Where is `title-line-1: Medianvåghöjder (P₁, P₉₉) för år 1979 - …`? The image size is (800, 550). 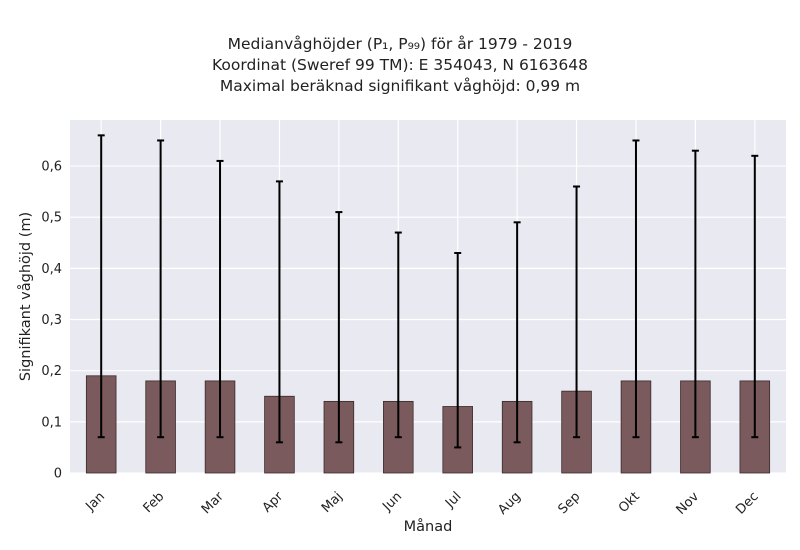 title-line-1: Medianvåghöjder (P₁, P₉₉) för år 1979 - … is located at coordinates (400, 44).